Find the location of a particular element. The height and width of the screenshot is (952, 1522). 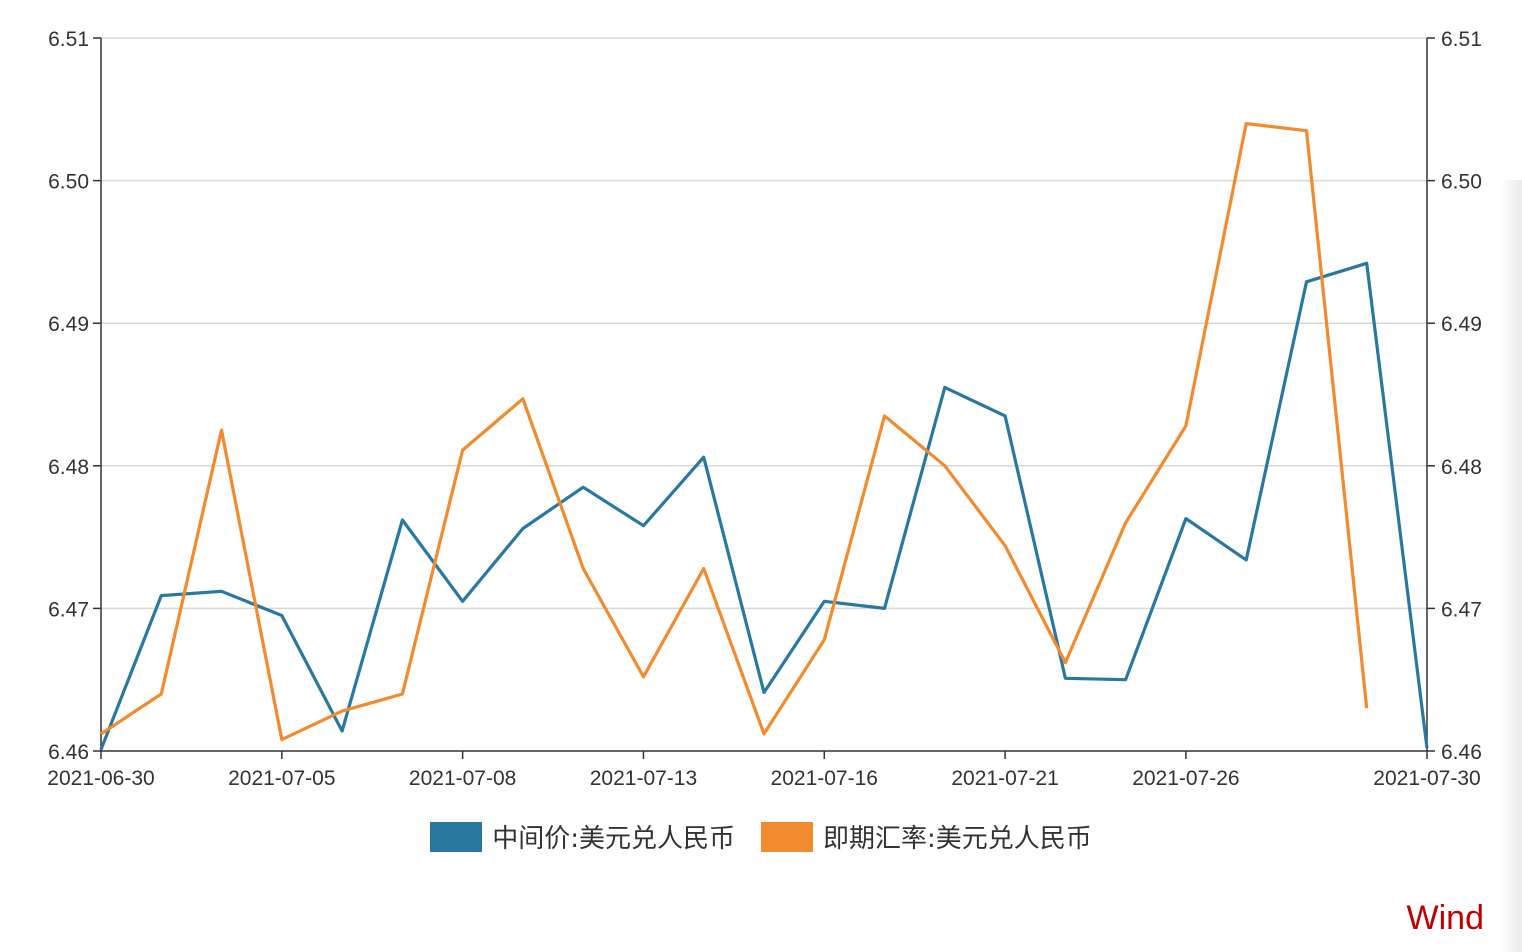

x-tick-label: 2021-06-30 is located at coordinates (100, 778).